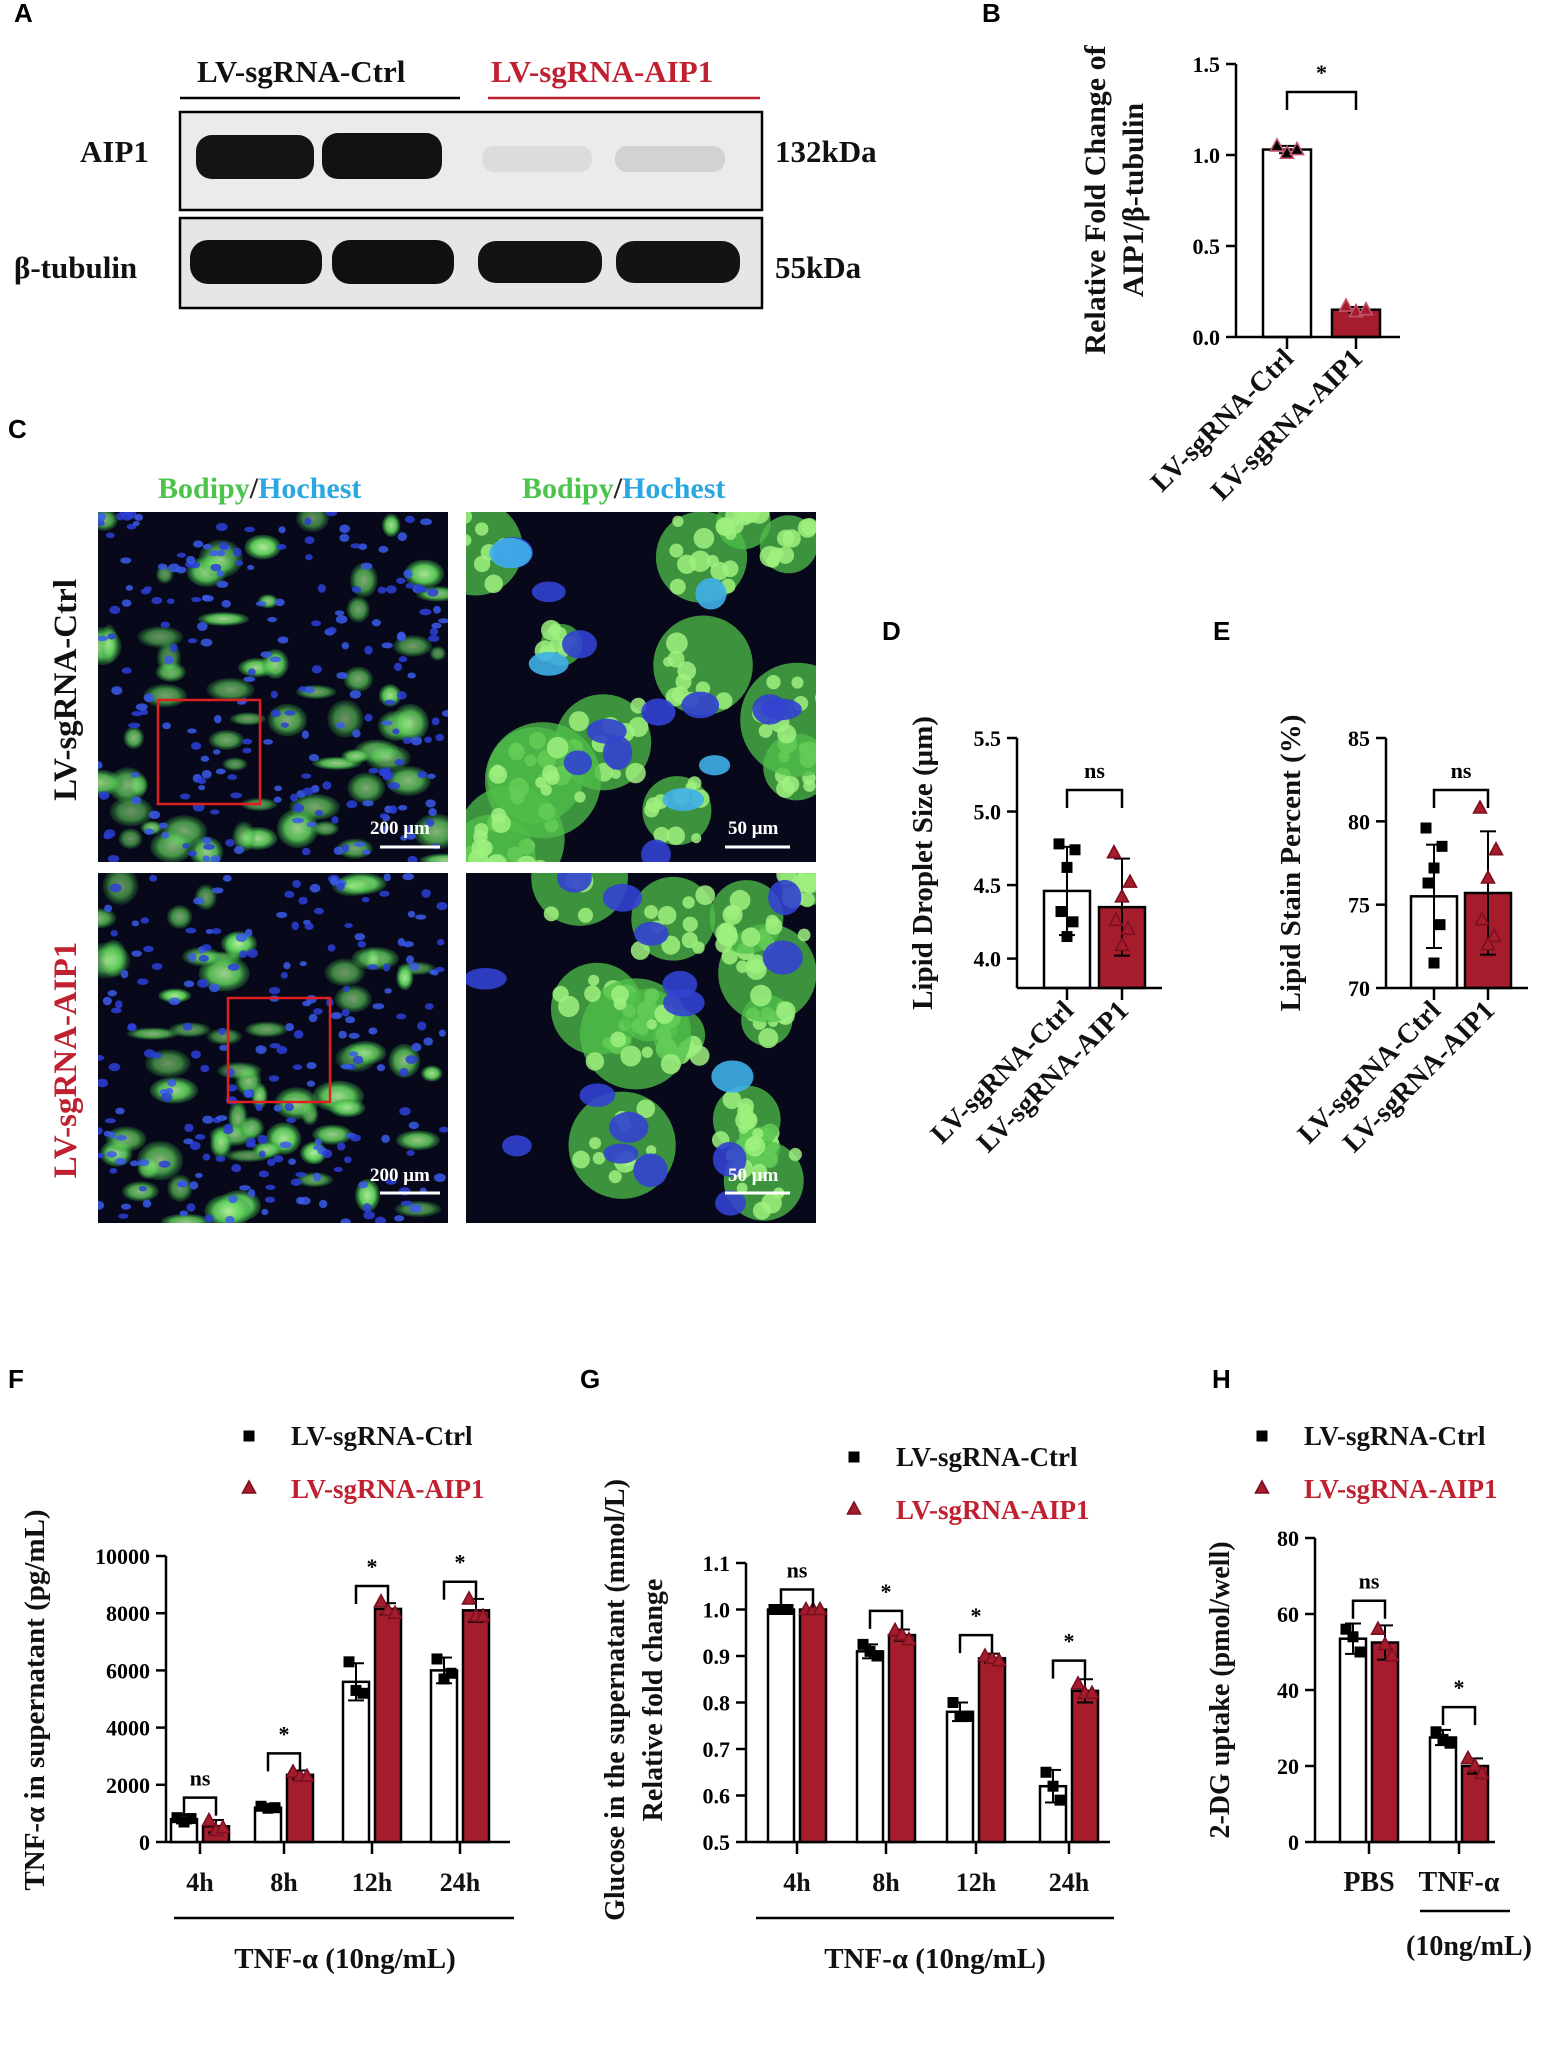 This screenshot has height=2047, width=1551. I want to click on zoom-box, so click(279, 1050).